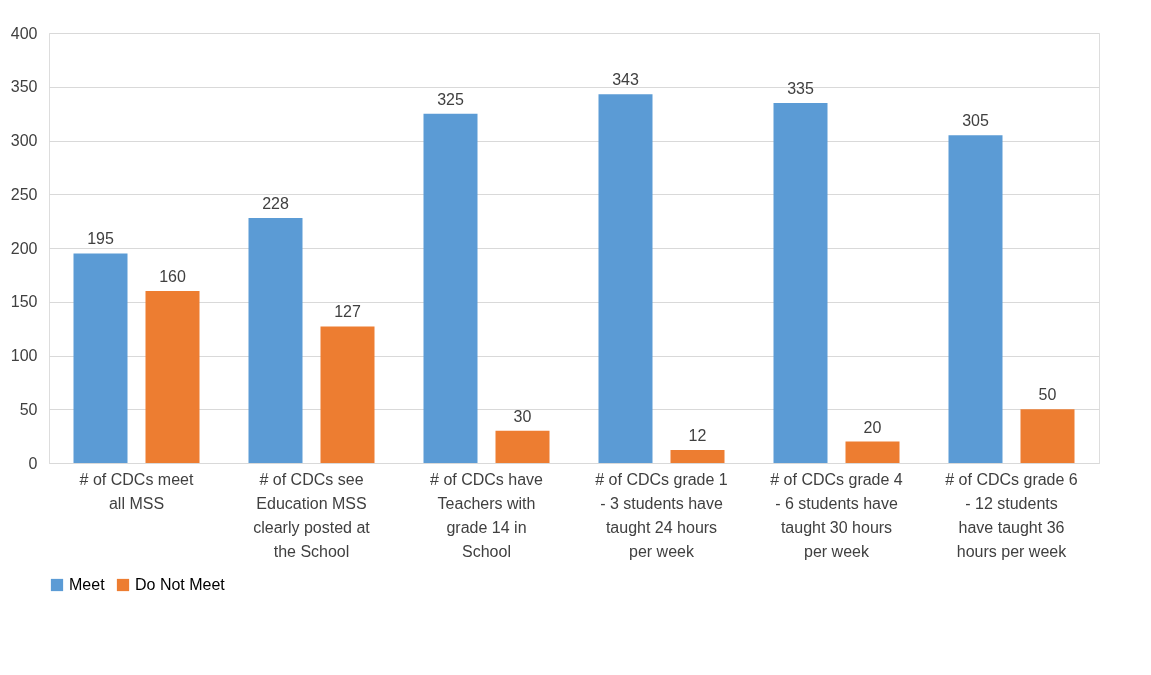 Image resolution: width=1151 pixels, height=675 pixels. What do you see at coordinates (136, 491) in the screenshot?
I see `x-tick-label: # of CDCs meet all MSS` at bounding box center [136, 491].